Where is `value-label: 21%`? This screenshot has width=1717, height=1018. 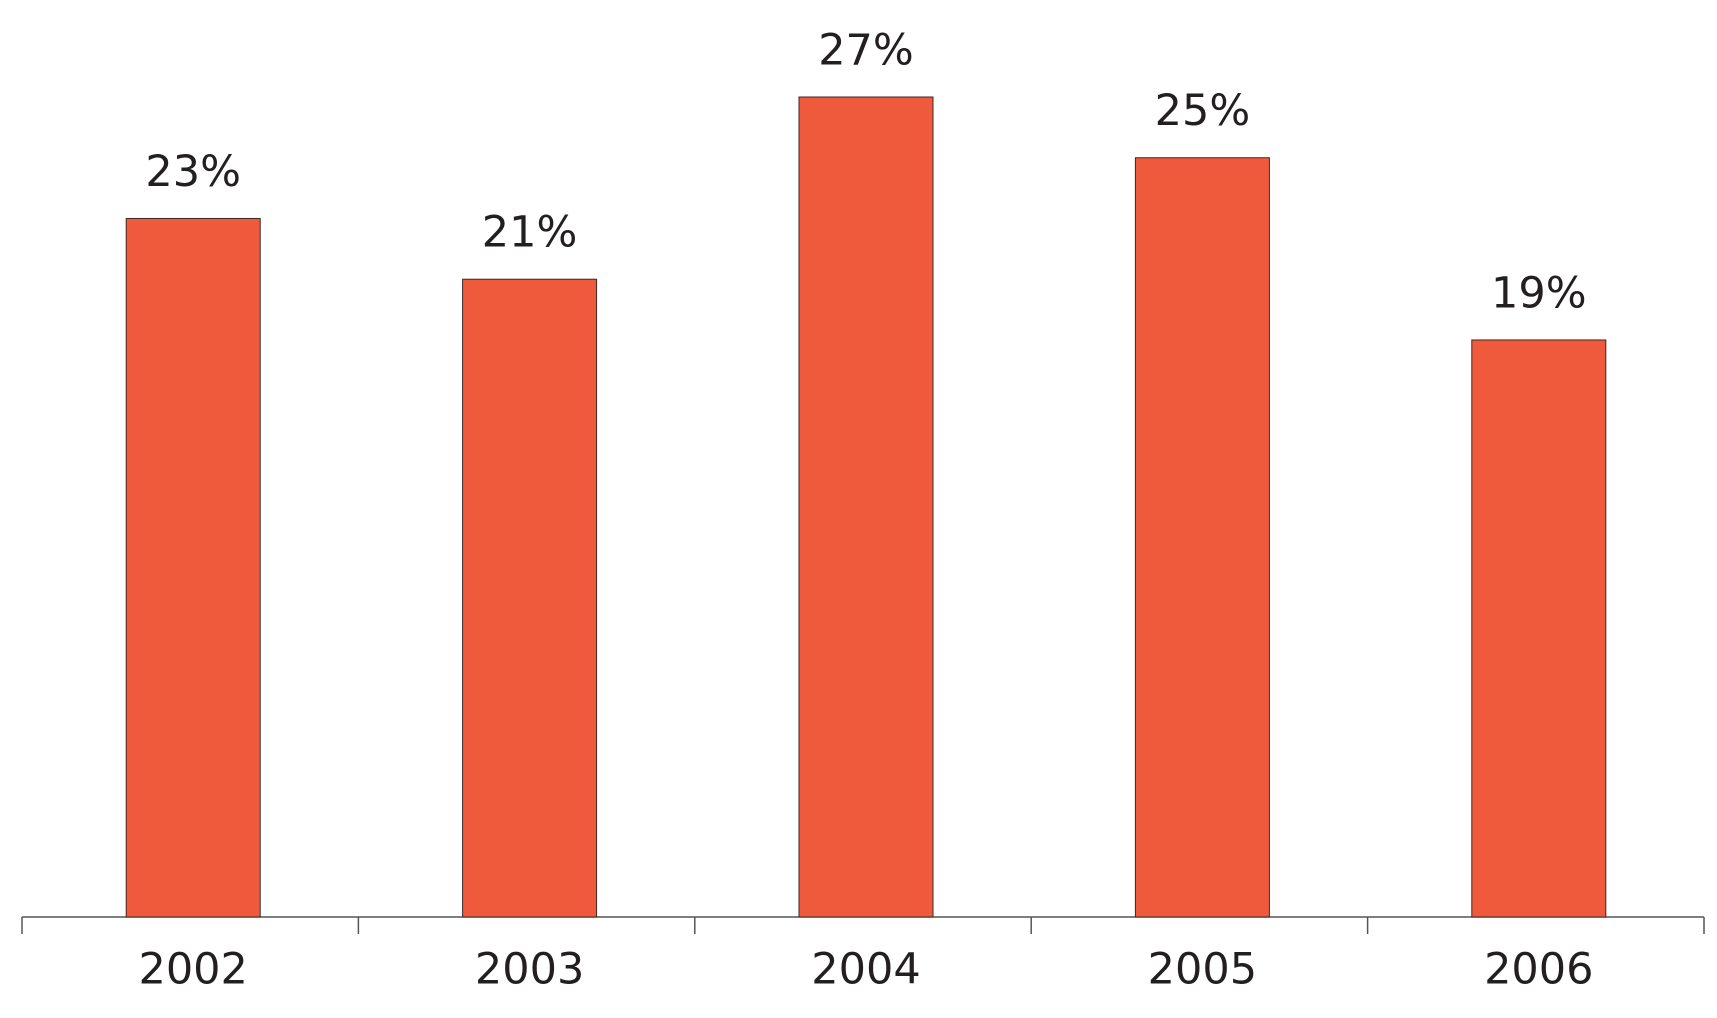 value-label: 21% is located at coordinates (530, 233).